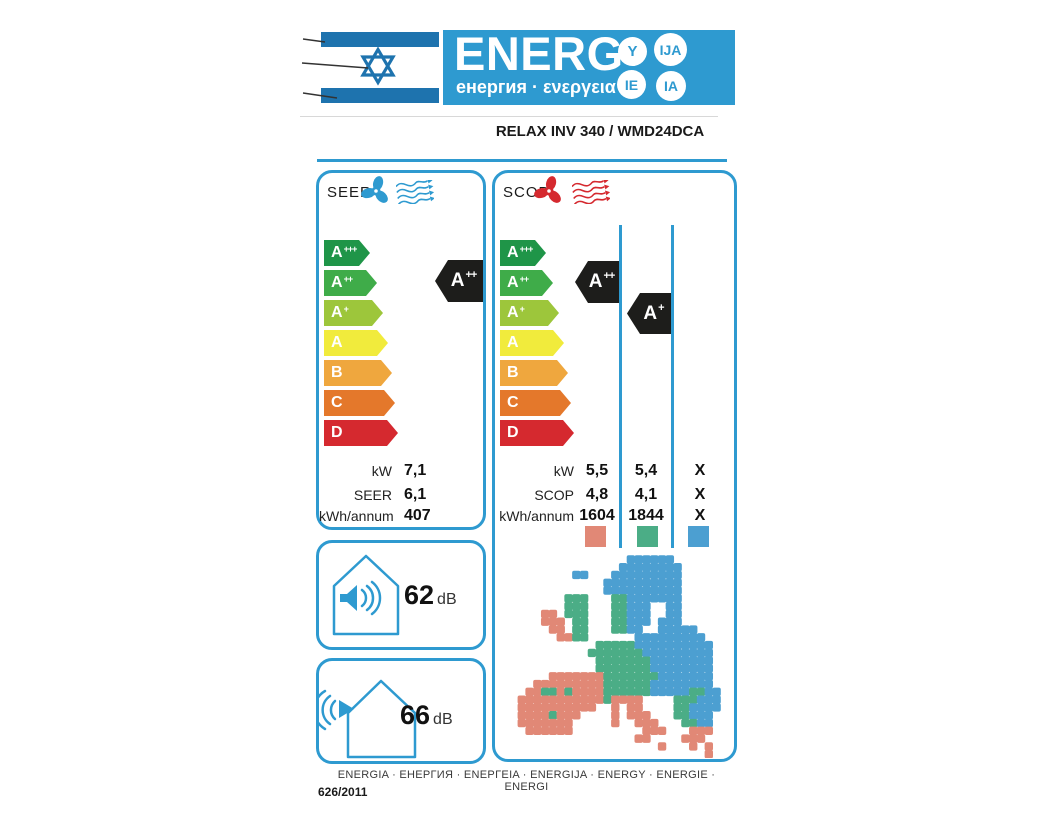  What do you see at coordinates (597, 494) in the screenshot?
I see `value-number: 4,8` at bounding box center [597, 494].